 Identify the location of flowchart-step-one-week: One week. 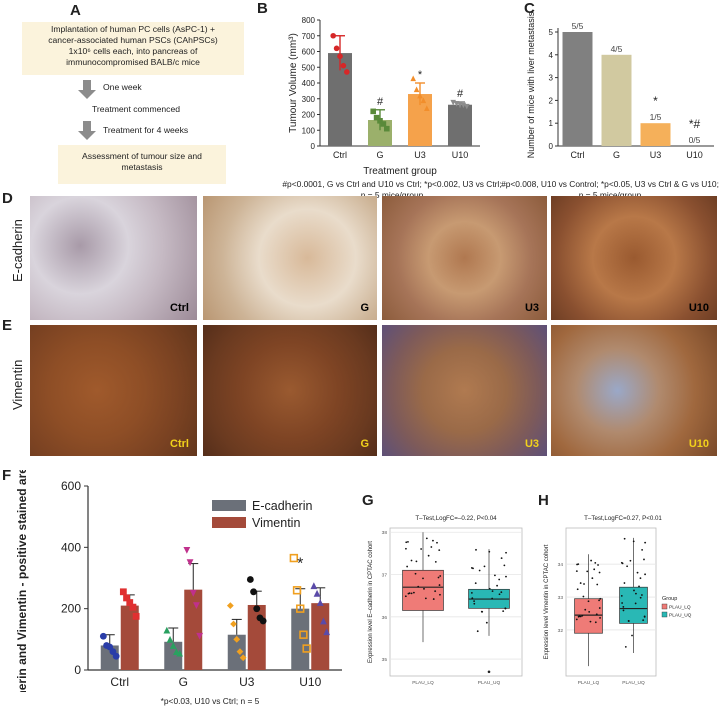
(122, 87).